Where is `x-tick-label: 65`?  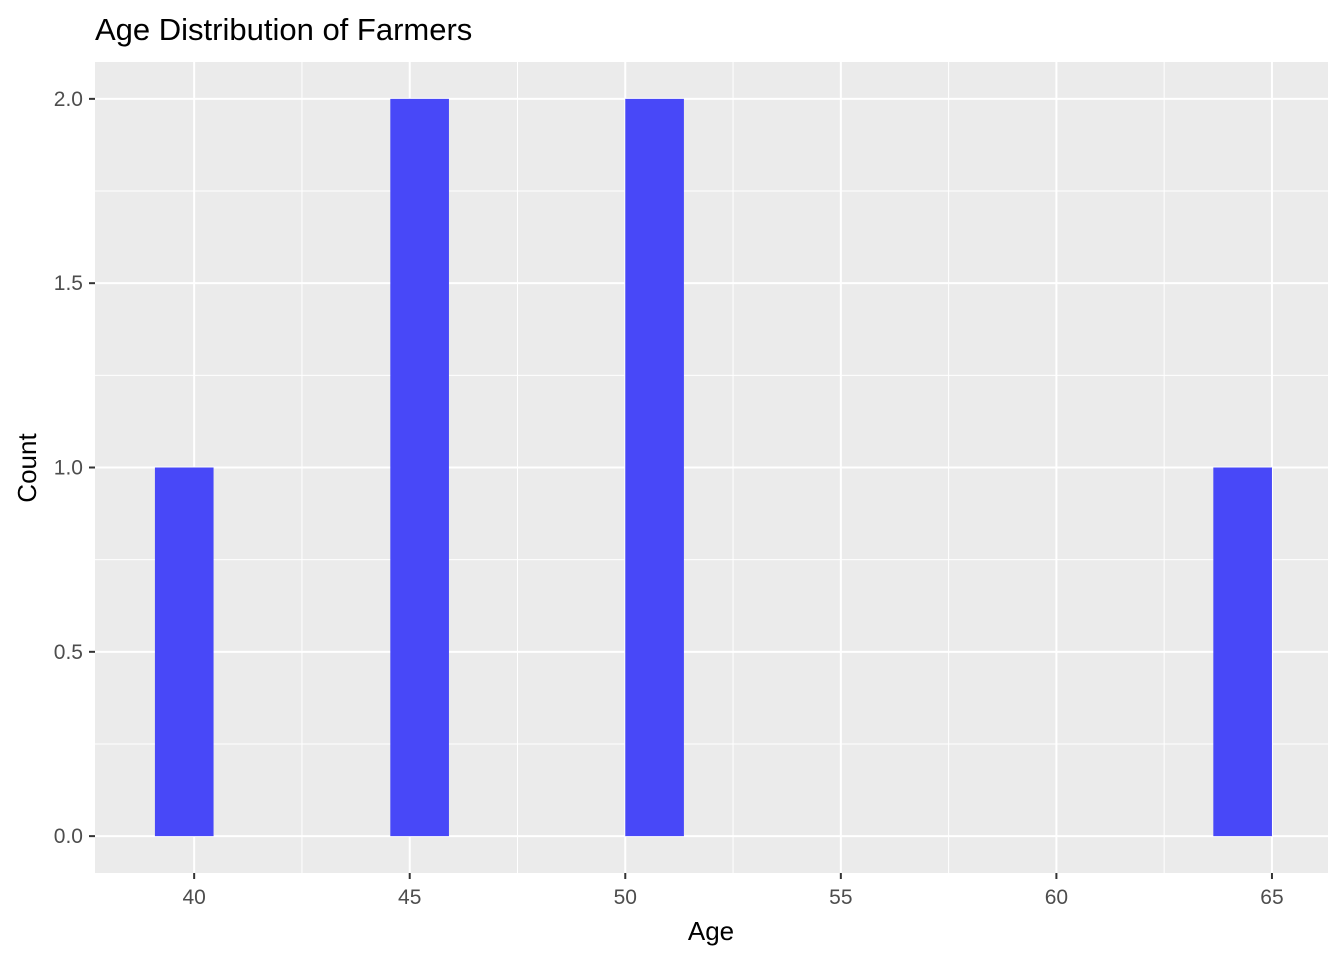 x-tick-label: 65 is located at coordinates (1271, 897).